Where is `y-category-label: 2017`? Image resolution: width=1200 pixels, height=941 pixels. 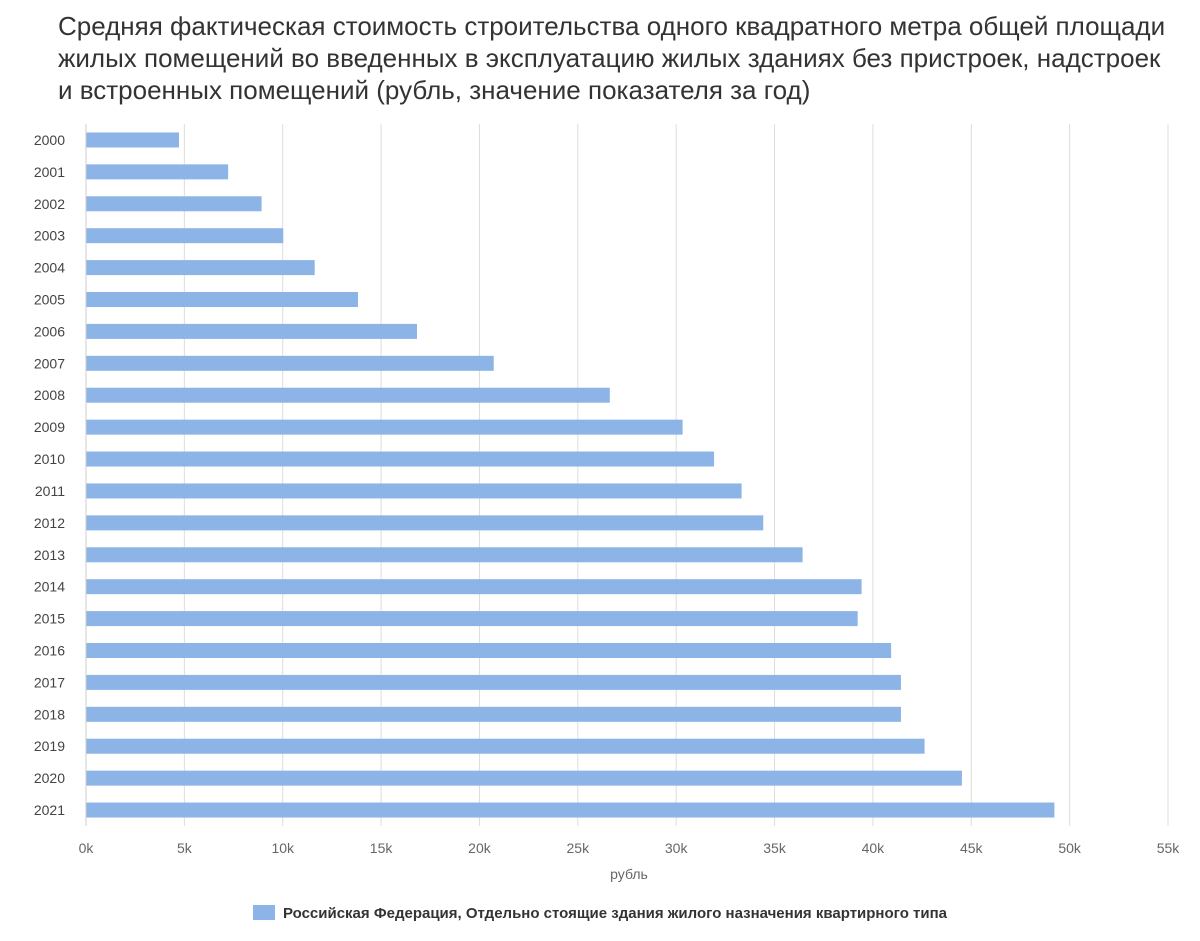
y-category-label: 2017 is located at coordinates (49, 682).